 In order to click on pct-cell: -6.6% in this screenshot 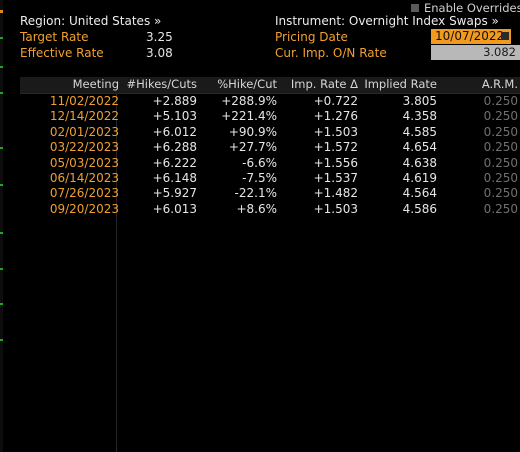, I will do `click(259, 162)`.